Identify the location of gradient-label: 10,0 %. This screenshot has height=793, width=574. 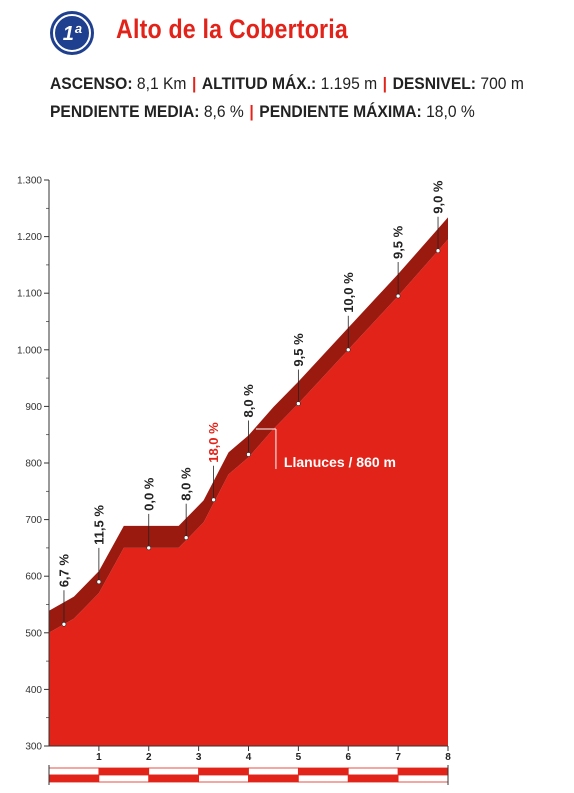
(348, 292).